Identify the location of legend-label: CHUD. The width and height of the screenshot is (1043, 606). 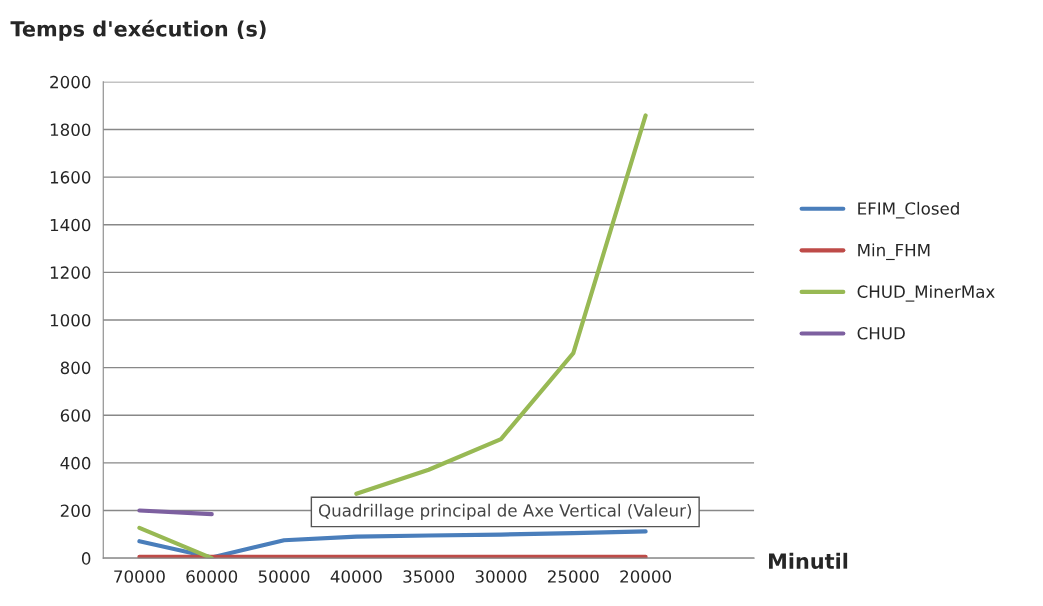
(881, 333).